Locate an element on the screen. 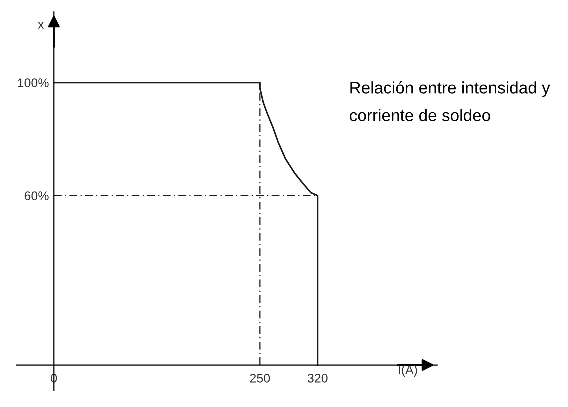 This screenshot has height=407, width=568. x-tick-label: 320 is located at coordinates (318, 378).